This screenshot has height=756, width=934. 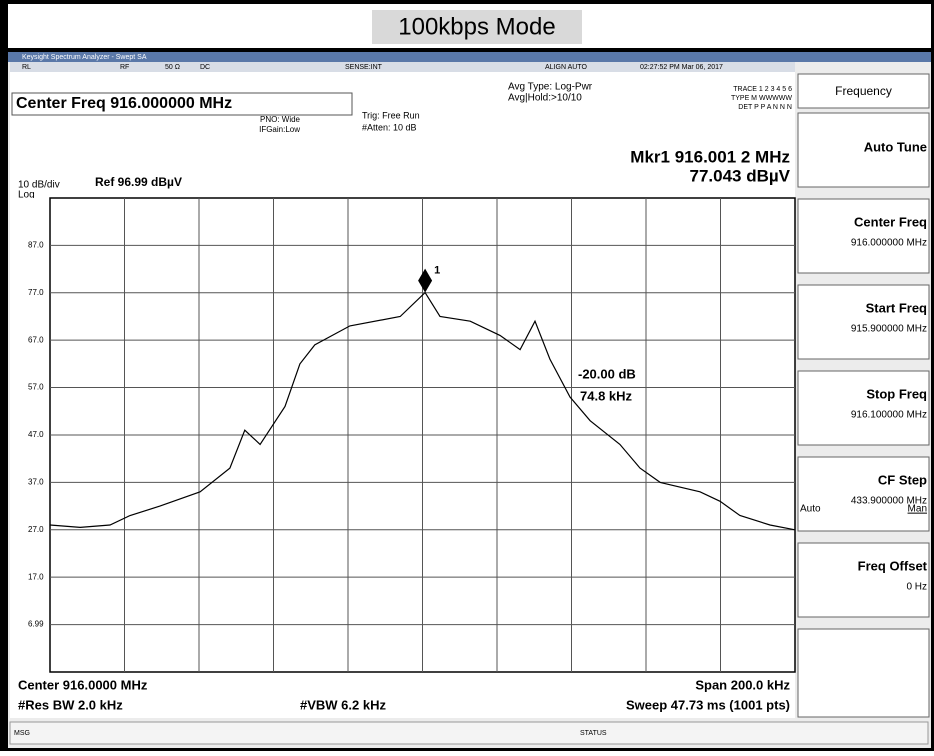 I want to click on marker-freq: Mkr1 916.001 2 MHz, so click(x=710, y=156).